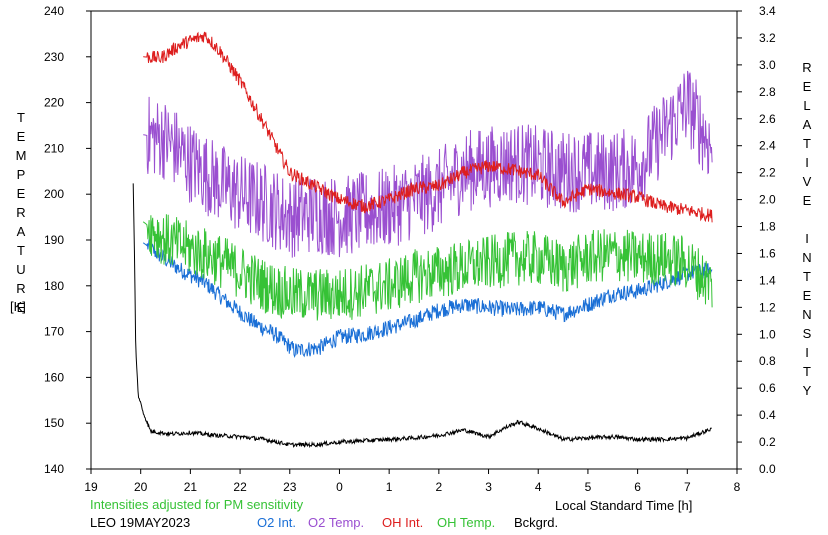 This screenshot has width=828, height=535. I want to click on y-right-tick-label: 0.6, so click(767, 388).